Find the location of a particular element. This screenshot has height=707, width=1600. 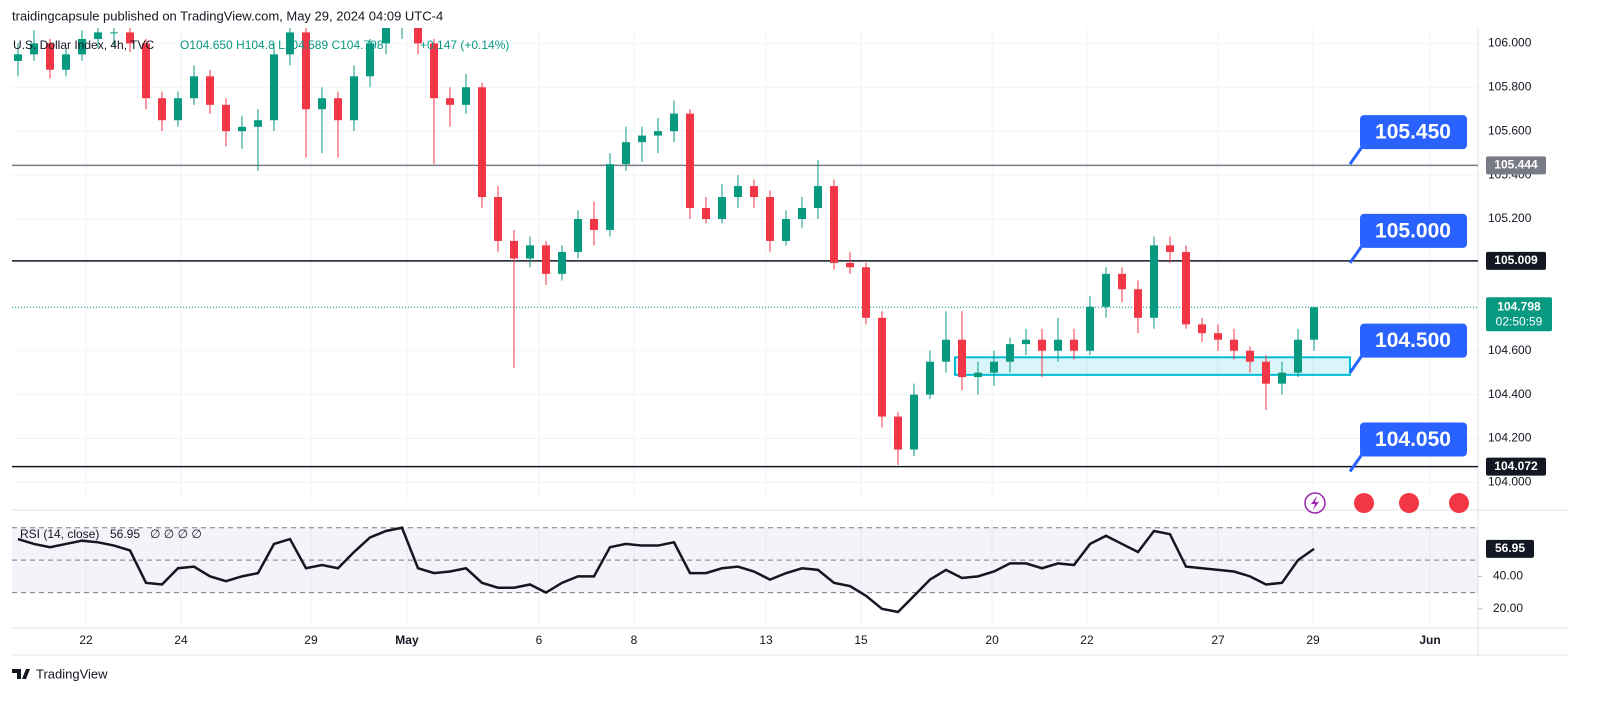

x-tick-label: 8 is located at coordinates (634, 640).